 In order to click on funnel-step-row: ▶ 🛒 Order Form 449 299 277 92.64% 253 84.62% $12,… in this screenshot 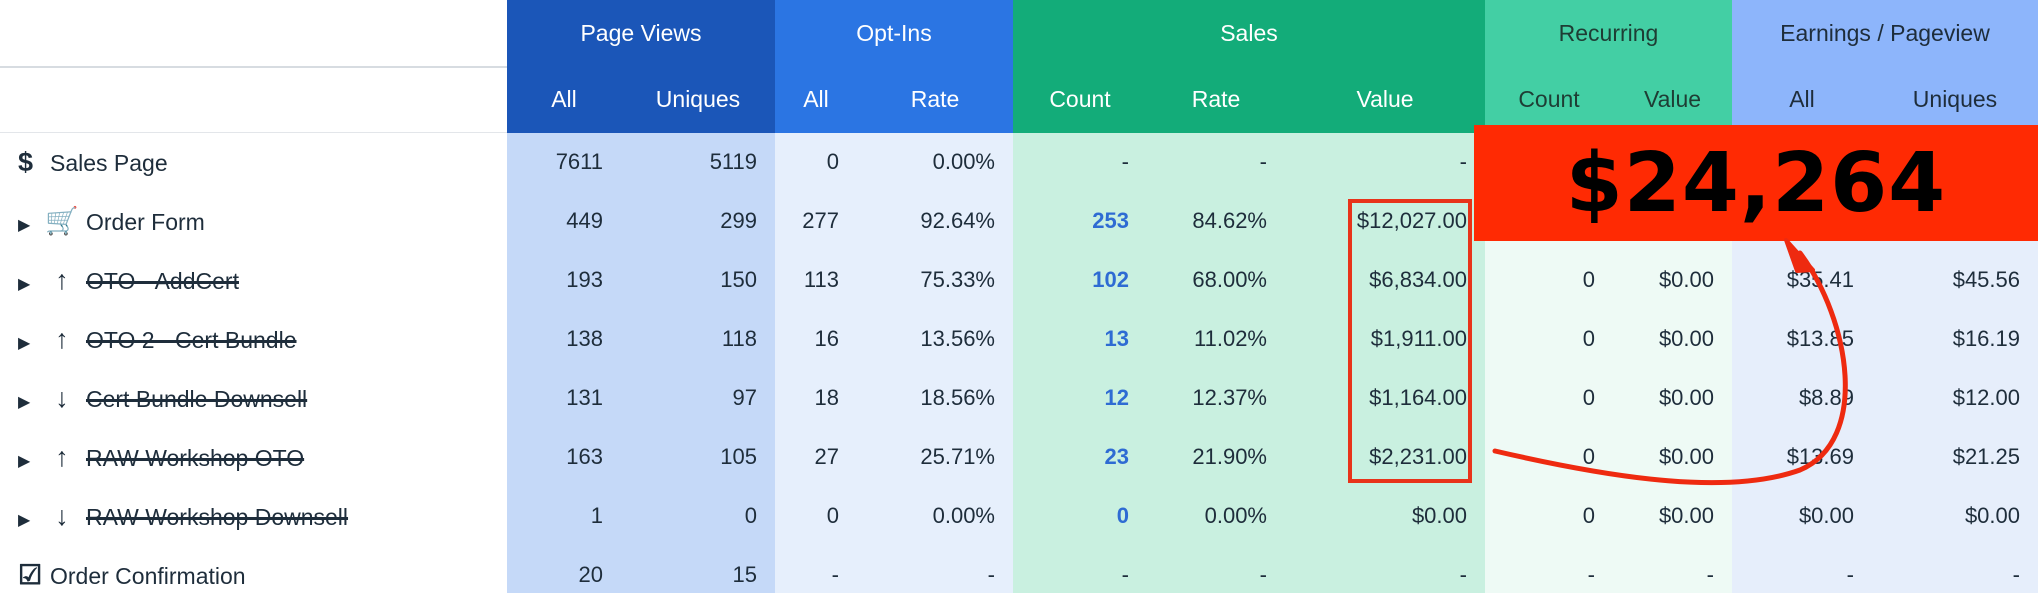, I will do `click(1019, 221)`.